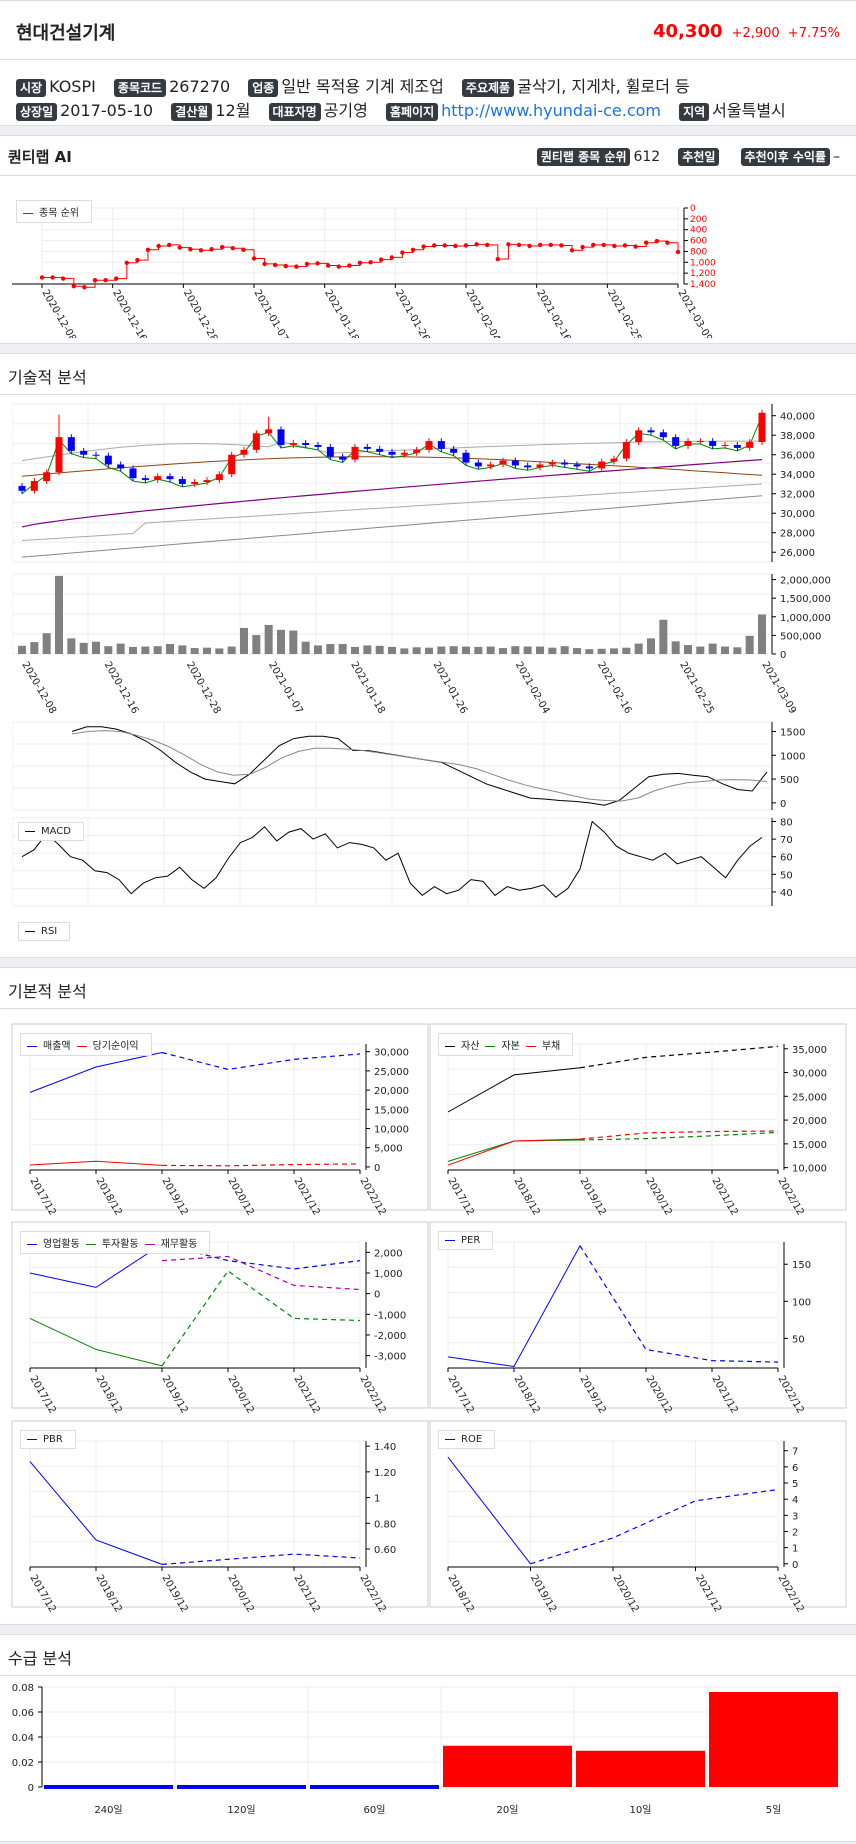 The width and height of the screenshot is (856, 1844). I want to click on op-legend-label: 영업활동, so click(61, 1244).